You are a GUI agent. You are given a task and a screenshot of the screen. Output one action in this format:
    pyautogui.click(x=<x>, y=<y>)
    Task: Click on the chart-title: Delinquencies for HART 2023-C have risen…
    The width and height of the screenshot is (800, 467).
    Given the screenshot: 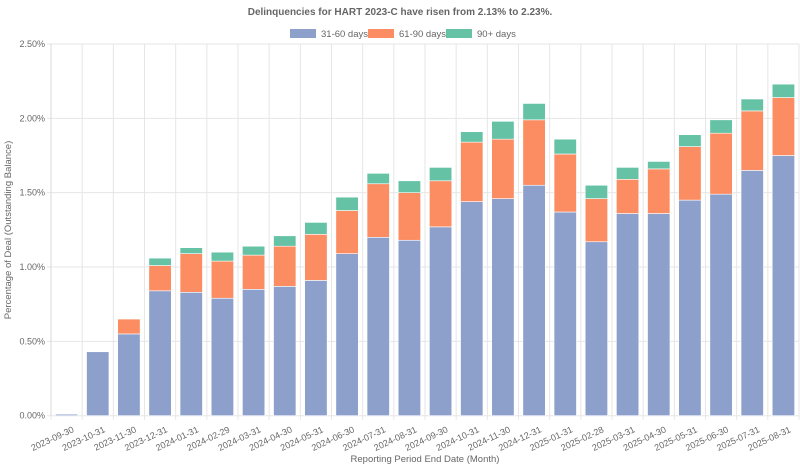 What is the action you would take?
    pyautogui.click(x=400, y=12)
    